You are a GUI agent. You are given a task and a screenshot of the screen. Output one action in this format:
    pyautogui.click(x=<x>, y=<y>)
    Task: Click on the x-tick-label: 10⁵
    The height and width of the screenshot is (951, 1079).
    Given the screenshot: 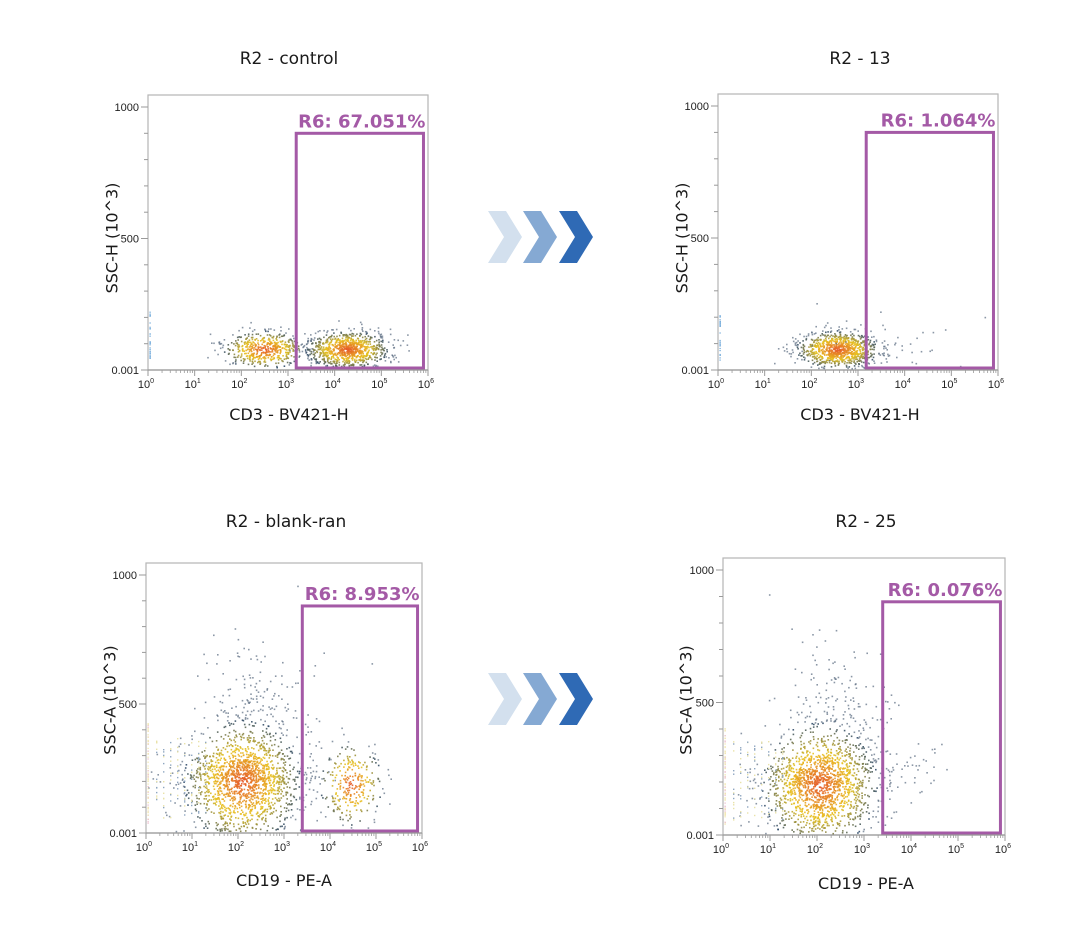 What is the action you would take?
    pyautogui.click(x=379, y=384)
    